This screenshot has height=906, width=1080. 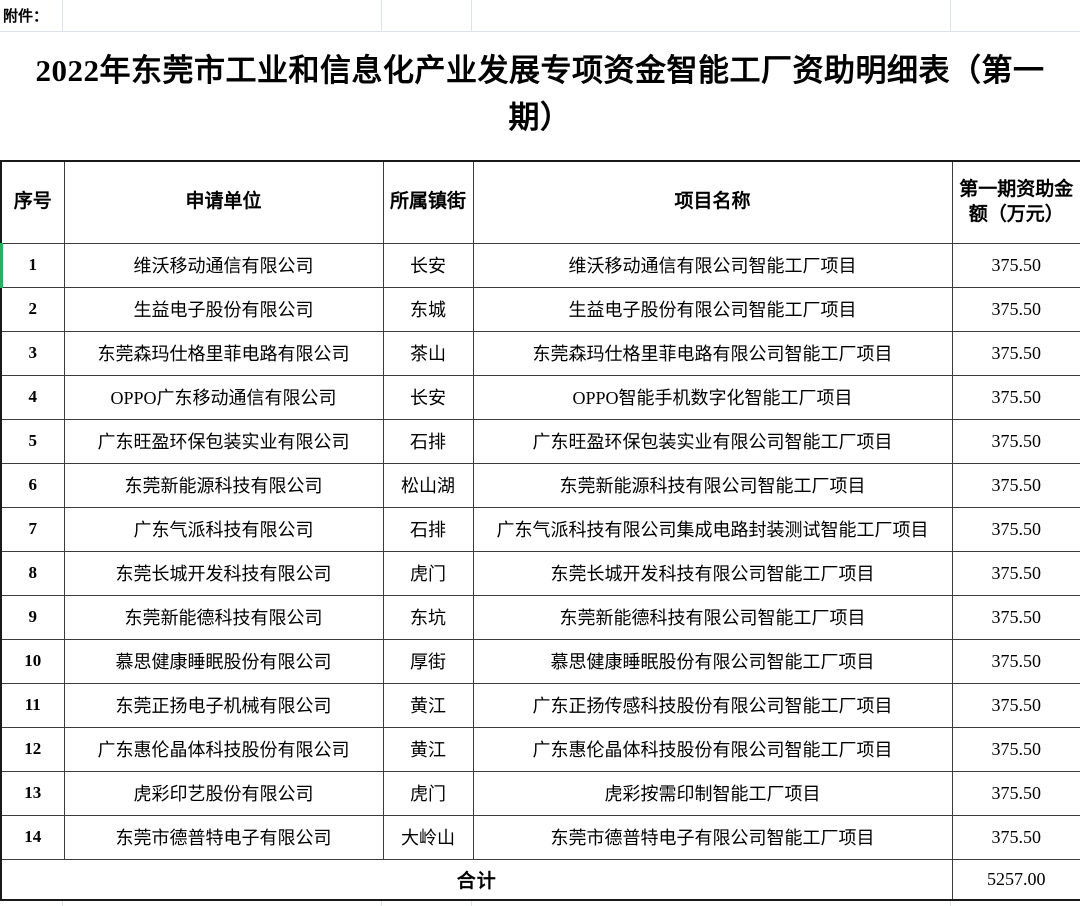 I want to click on cell-project: 东莞森玛仕格里菲电路有限公司智能工厂项目, so click(x=712, y=353).